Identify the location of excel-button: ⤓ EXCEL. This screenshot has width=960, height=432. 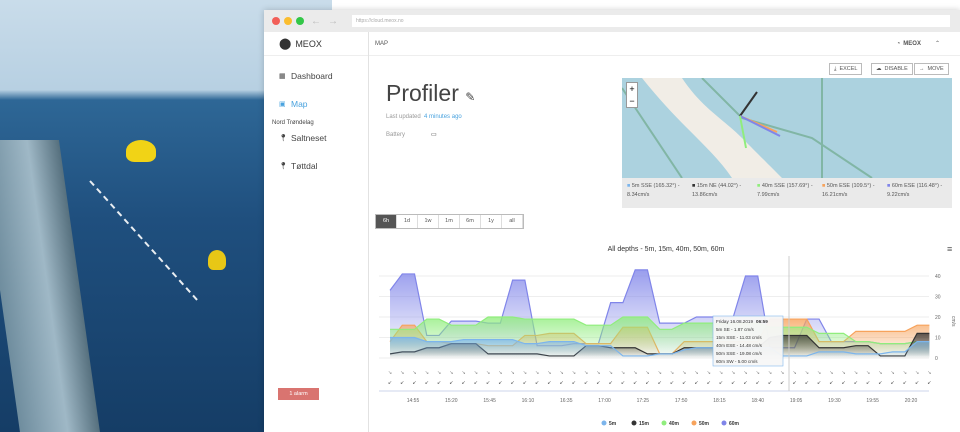
(846, 69).